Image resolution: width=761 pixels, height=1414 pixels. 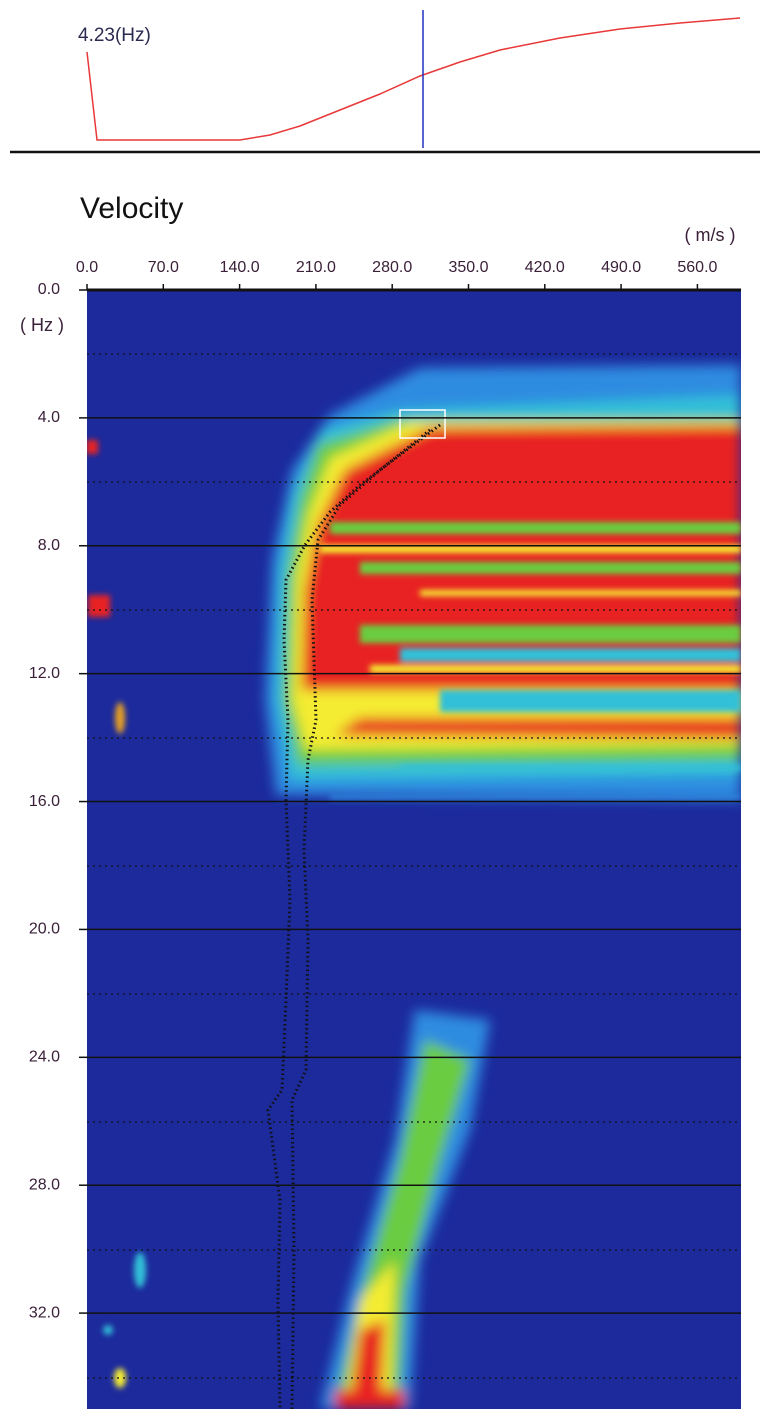 I want to click on x-tick-label: 0.0, so click(x=87, y=267).